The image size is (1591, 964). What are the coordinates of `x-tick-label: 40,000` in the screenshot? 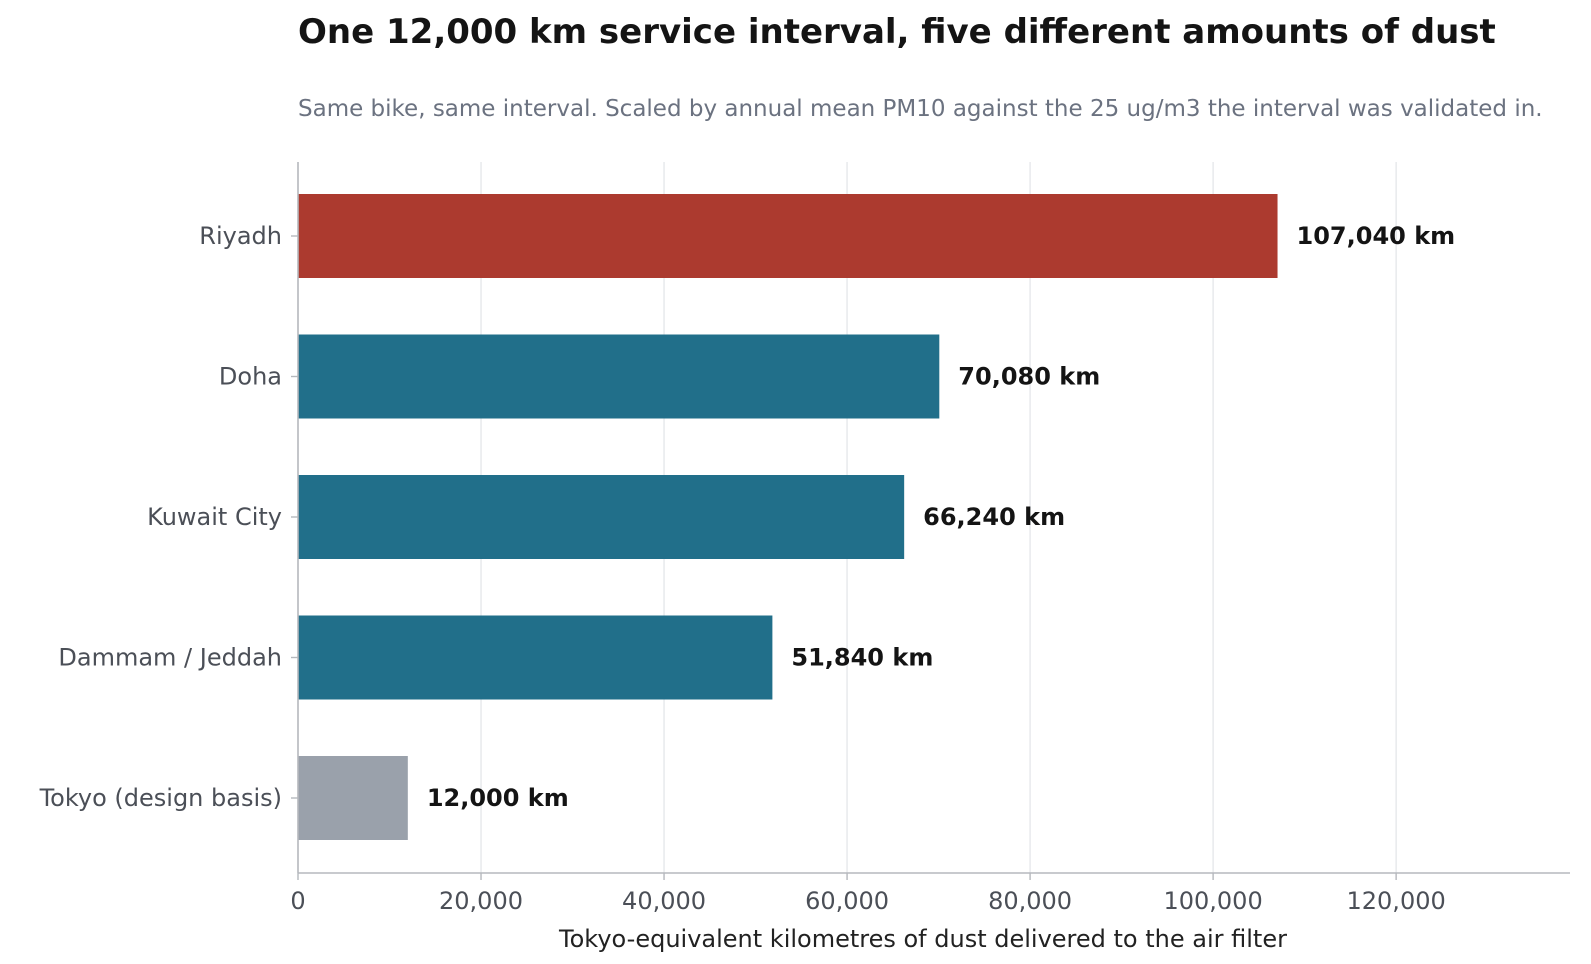 It's located at (664, 901).